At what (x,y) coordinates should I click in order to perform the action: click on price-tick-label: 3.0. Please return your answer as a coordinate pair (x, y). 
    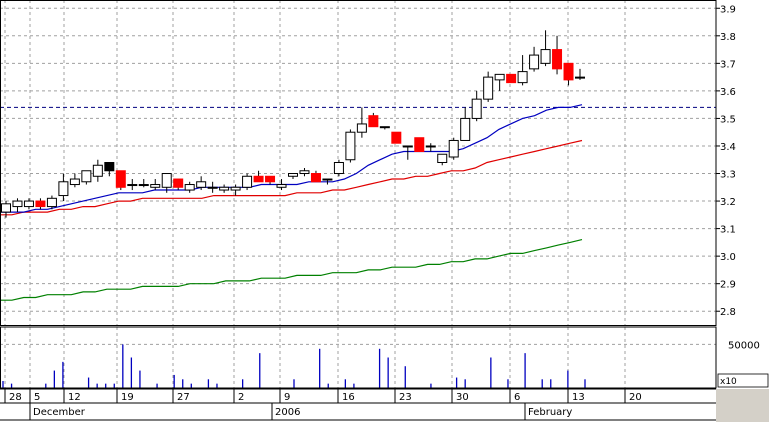
    Looking at the image, I should click on (728, 257).